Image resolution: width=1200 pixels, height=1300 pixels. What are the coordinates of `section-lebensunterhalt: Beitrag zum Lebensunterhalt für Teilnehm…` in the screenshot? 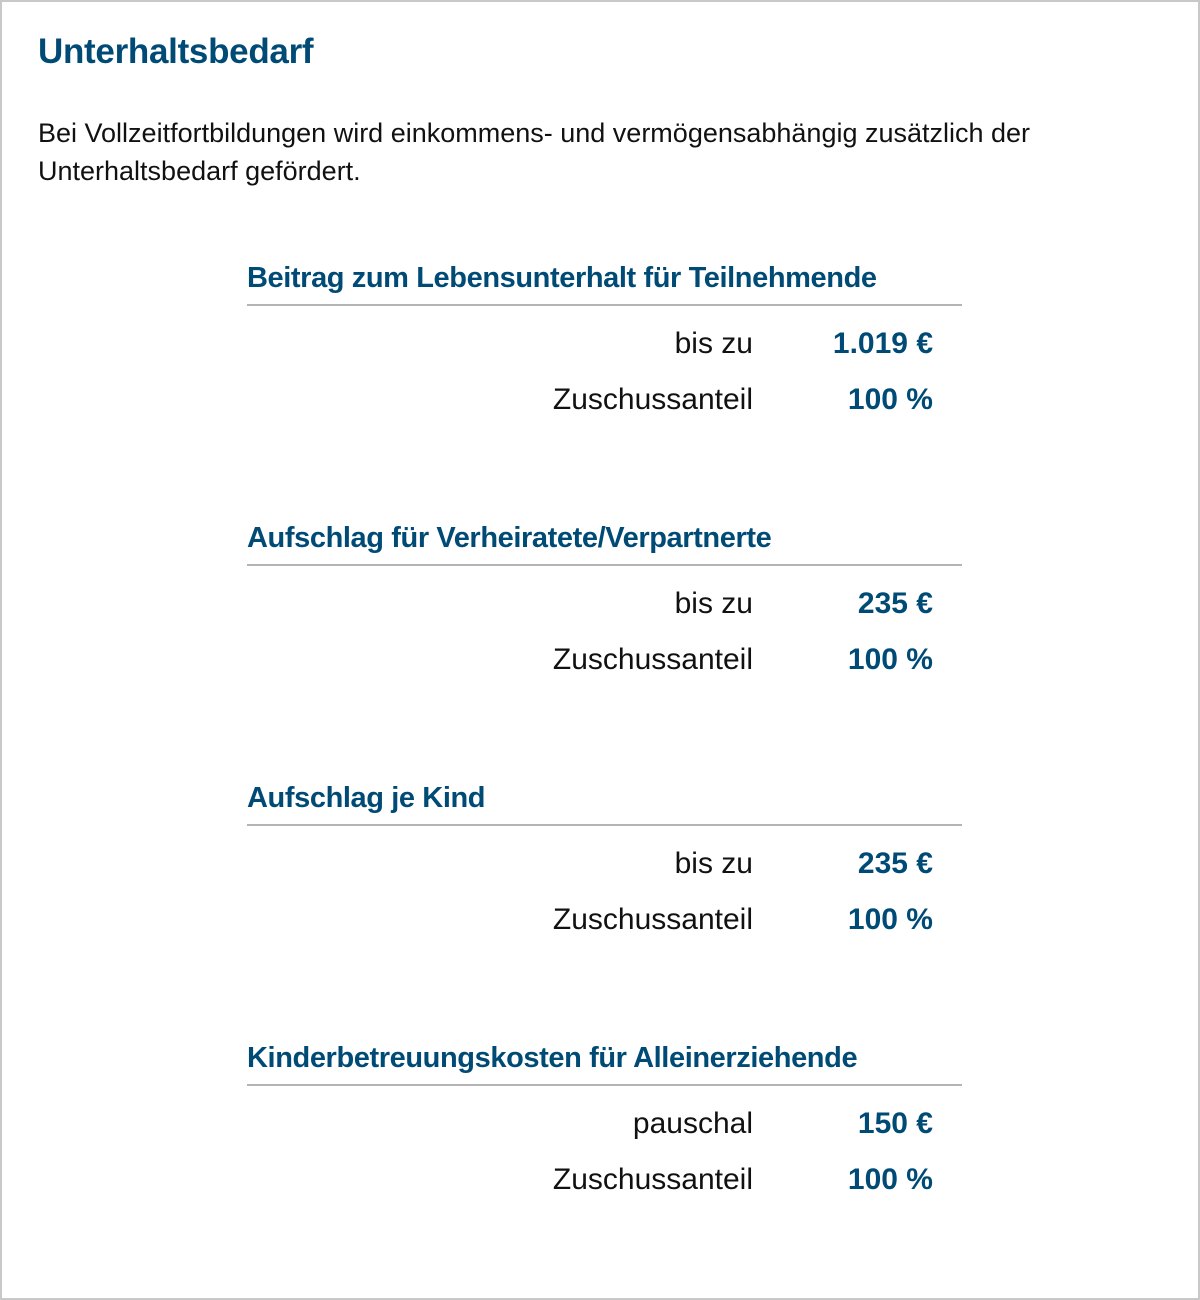 It's located at (604, 343).